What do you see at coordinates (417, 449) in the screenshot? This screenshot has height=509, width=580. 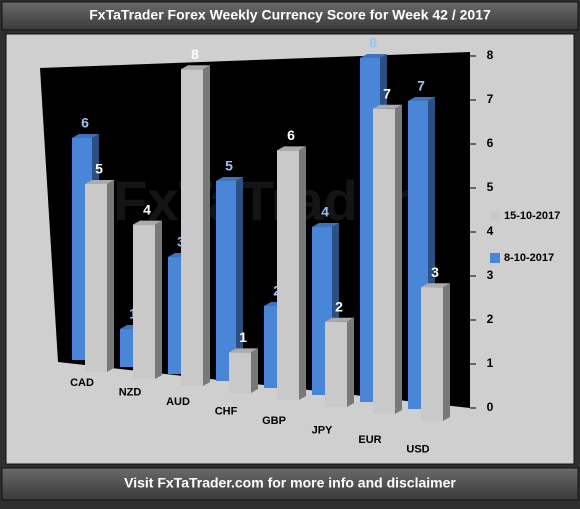 I see `x-tick-label: USD` at bounding box center [417, 449].